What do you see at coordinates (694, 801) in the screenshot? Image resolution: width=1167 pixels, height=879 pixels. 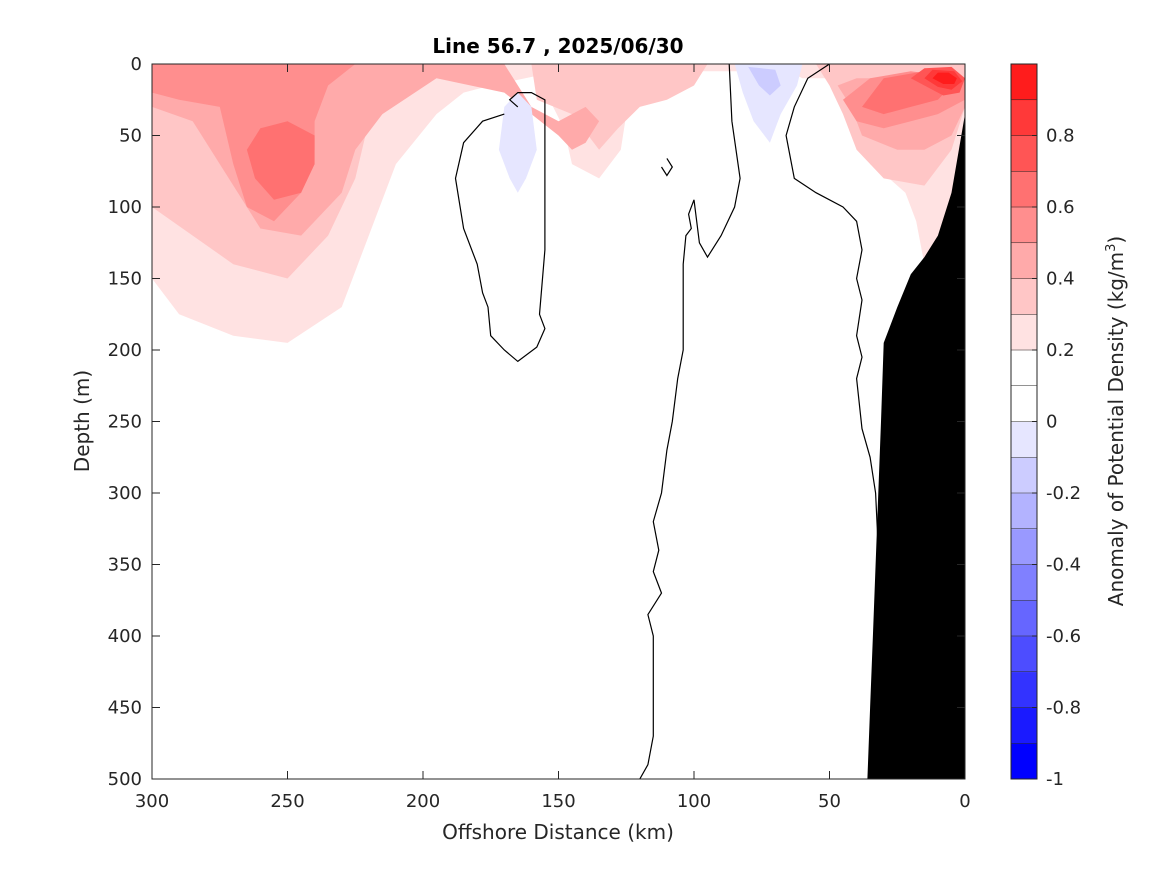 I see `x-tick-label: 100` at bounding box center [694, 801].